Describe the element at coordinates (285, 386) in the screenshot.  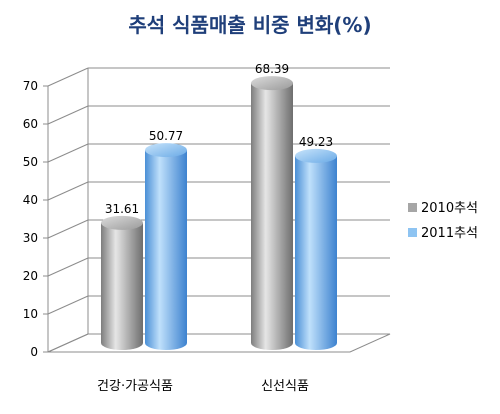
I see `x-category-label: 신선식품` at that location.